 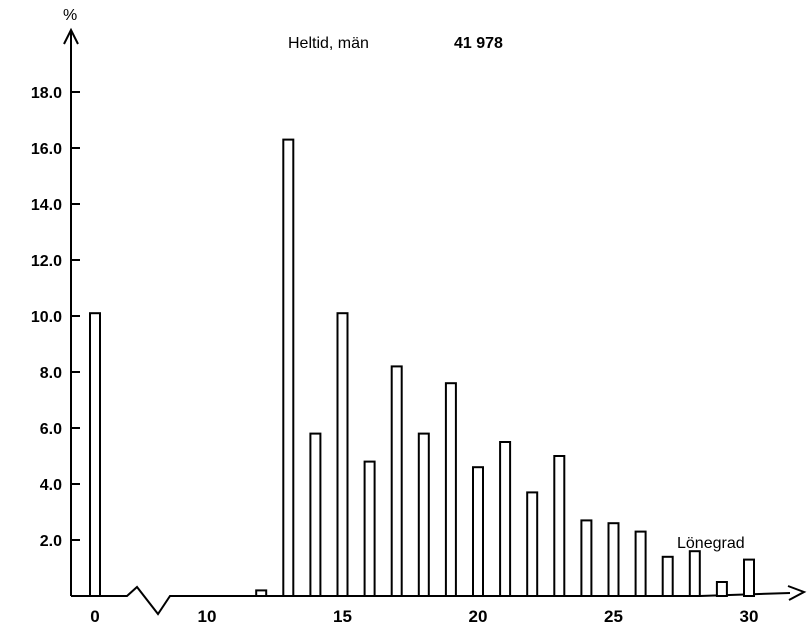 I want to click on x-tick-label: 25, so click(x=613, y=616).